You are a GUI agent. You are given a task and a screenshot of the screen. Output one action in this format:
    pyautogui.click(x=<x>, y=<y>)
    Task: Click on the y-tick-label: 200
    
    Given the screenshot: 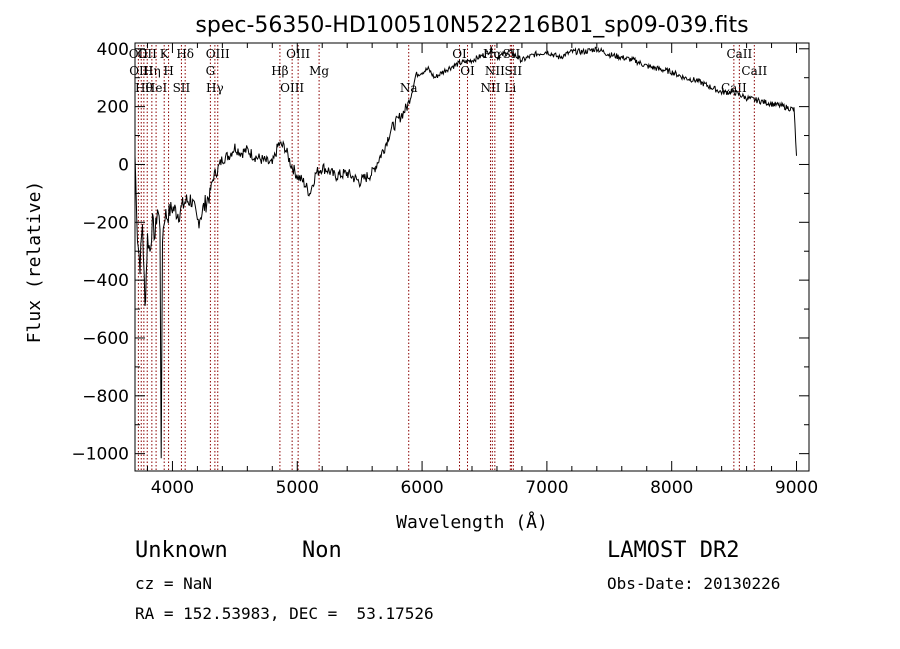 What is the action you would take?
    pyautogui.click(x=113, y=108)
    